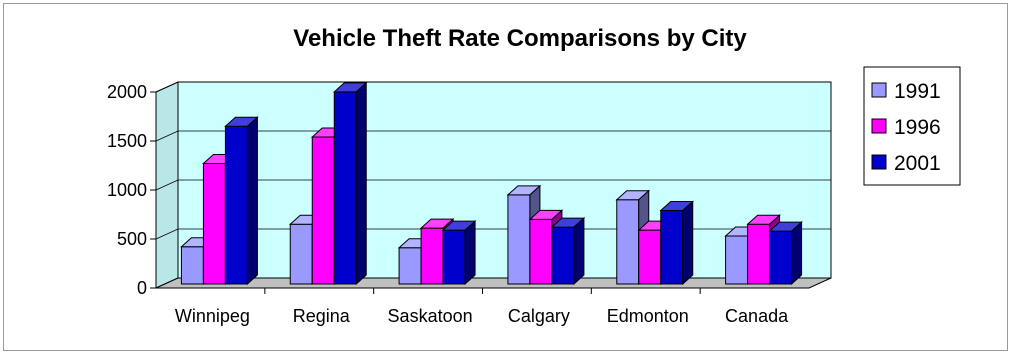  I want to click on y-tick-label: 500, so click(132, 239).